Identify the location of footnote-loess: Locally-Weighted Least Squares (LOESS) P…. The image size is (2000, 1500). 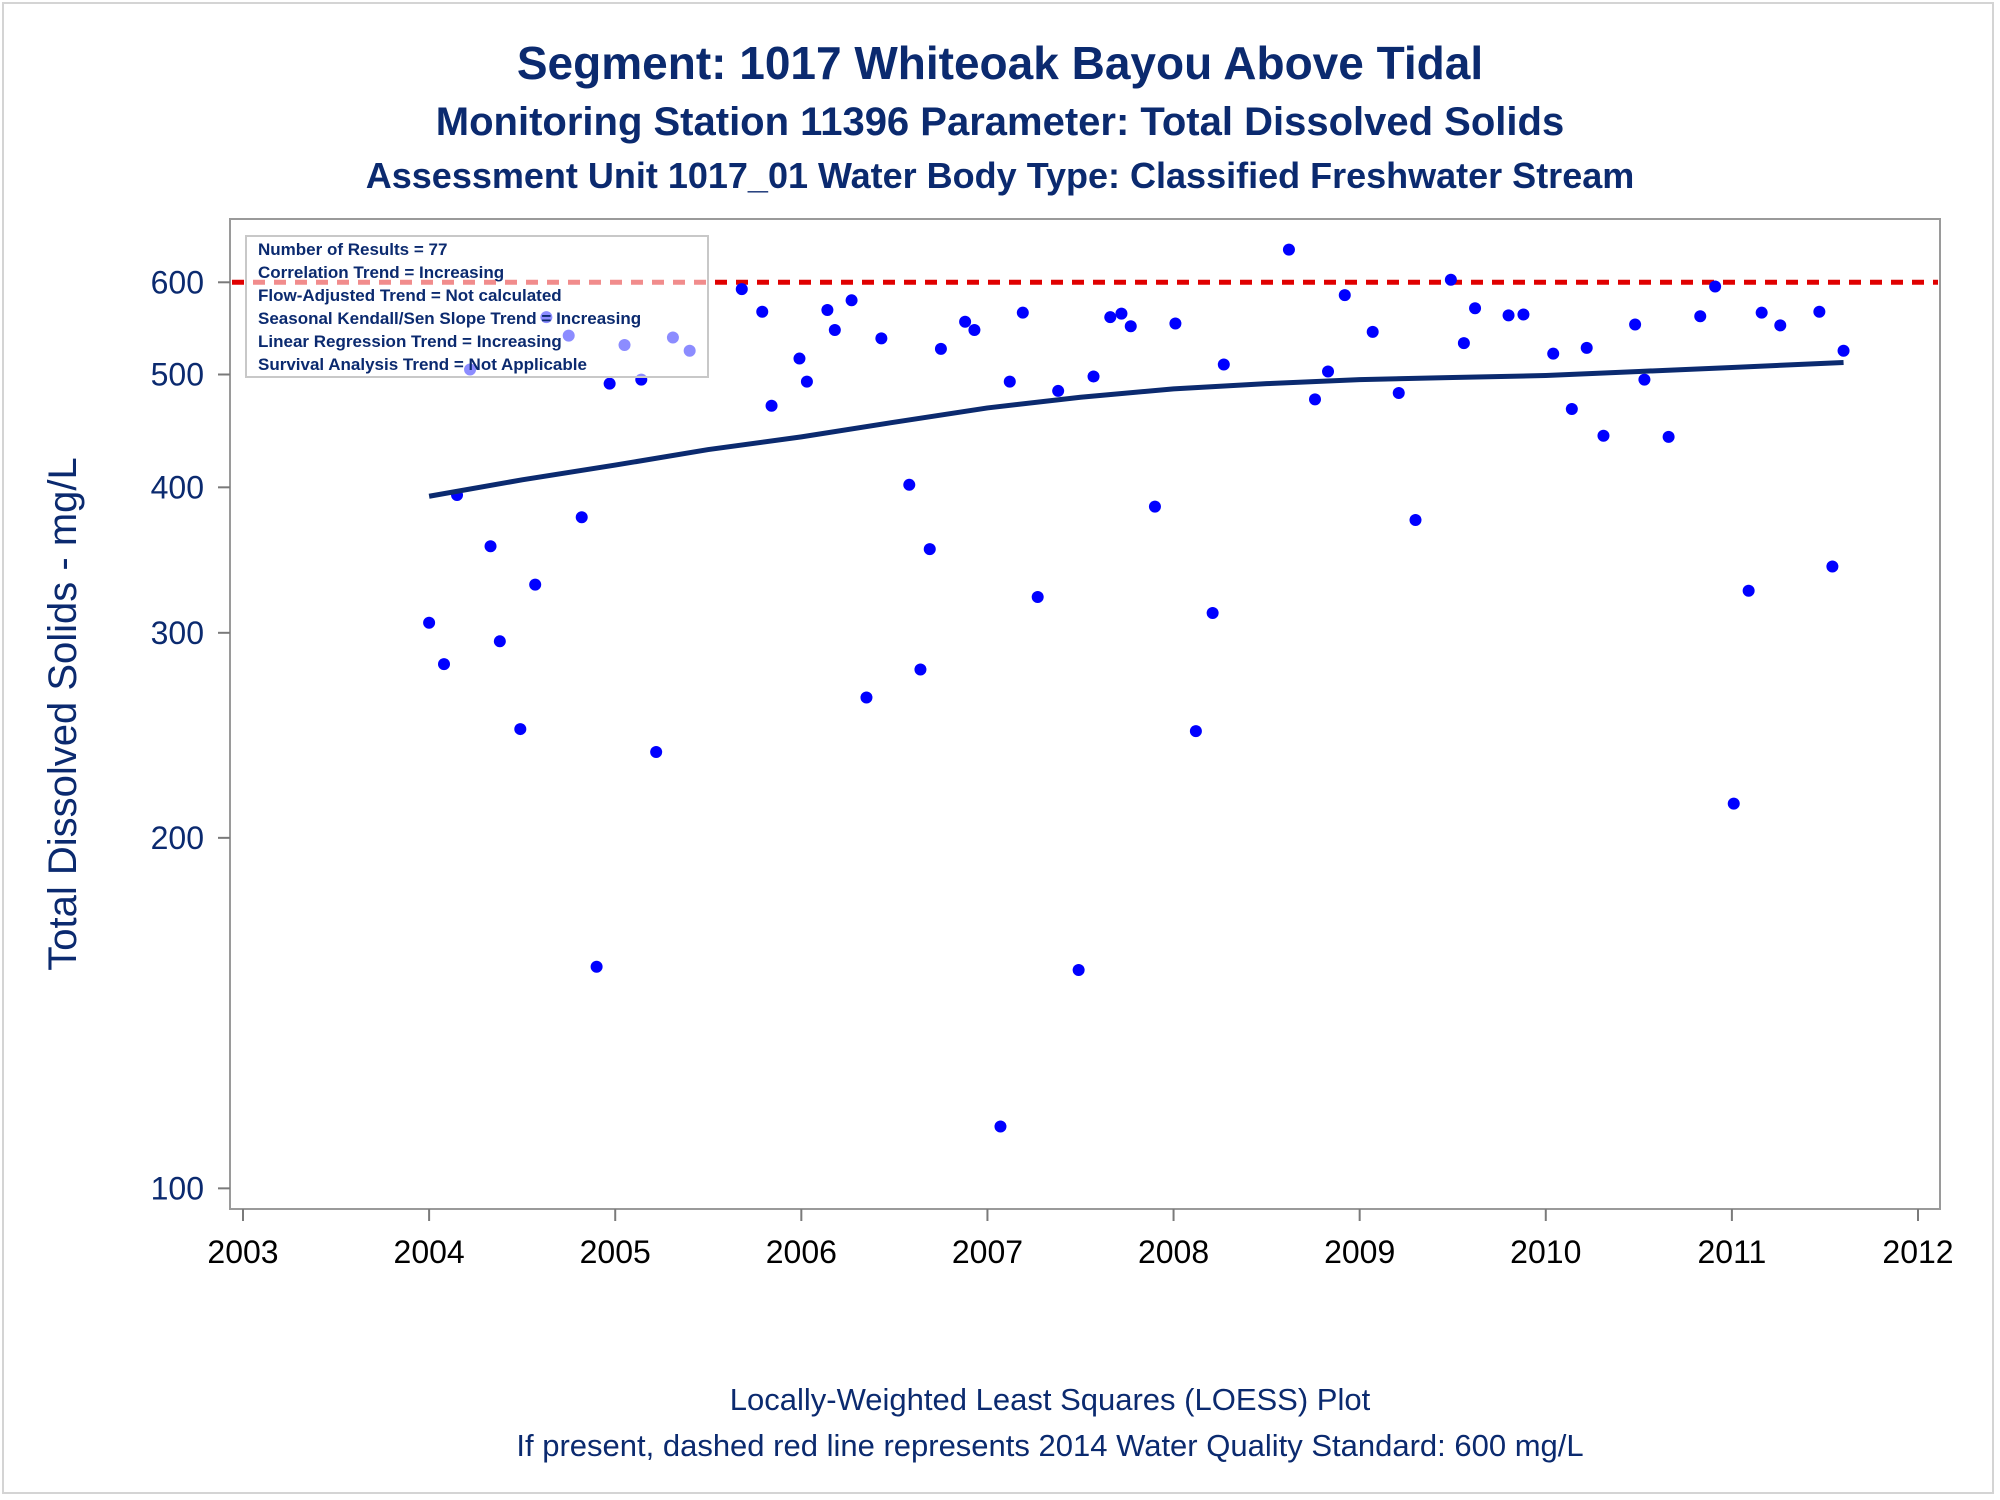
(1050, 1399).